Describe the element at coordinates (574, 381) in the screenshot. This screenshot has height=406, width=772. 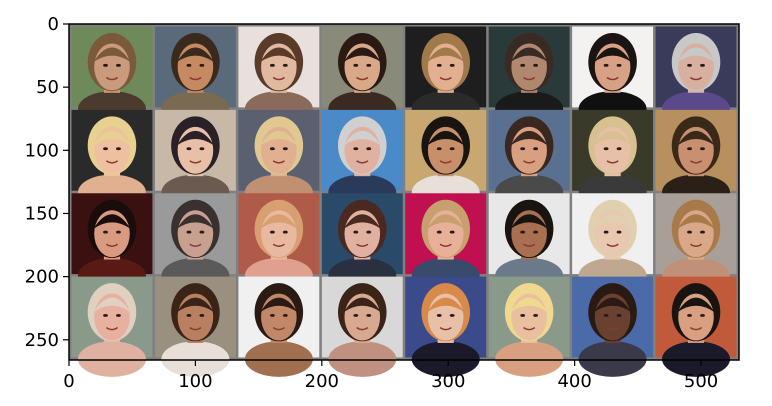
I see `x-tick-label: 400` at that location.